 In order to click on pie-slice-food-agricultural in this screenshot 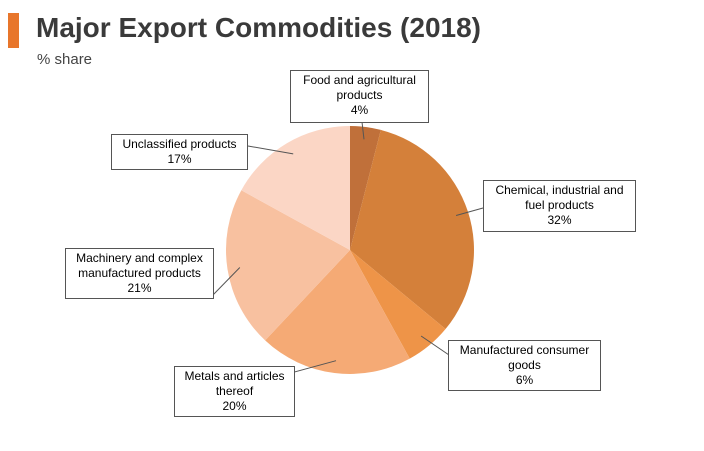, I will do `click(365, 188)`.